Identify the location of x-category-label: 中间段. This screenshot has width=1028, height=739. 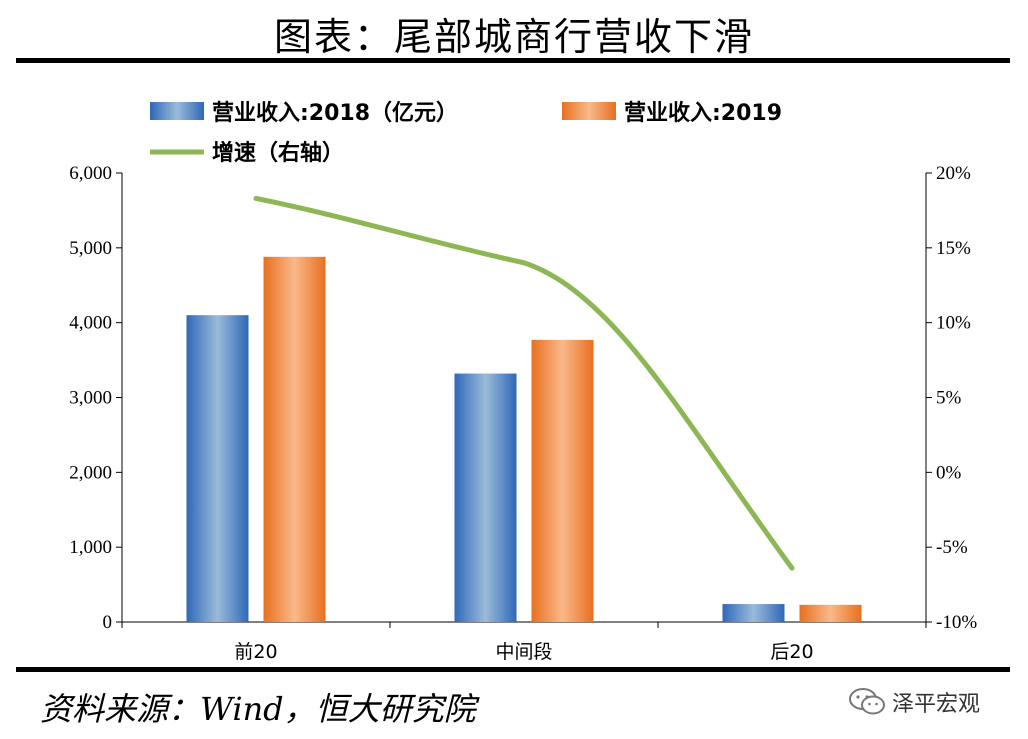
(523, 652).